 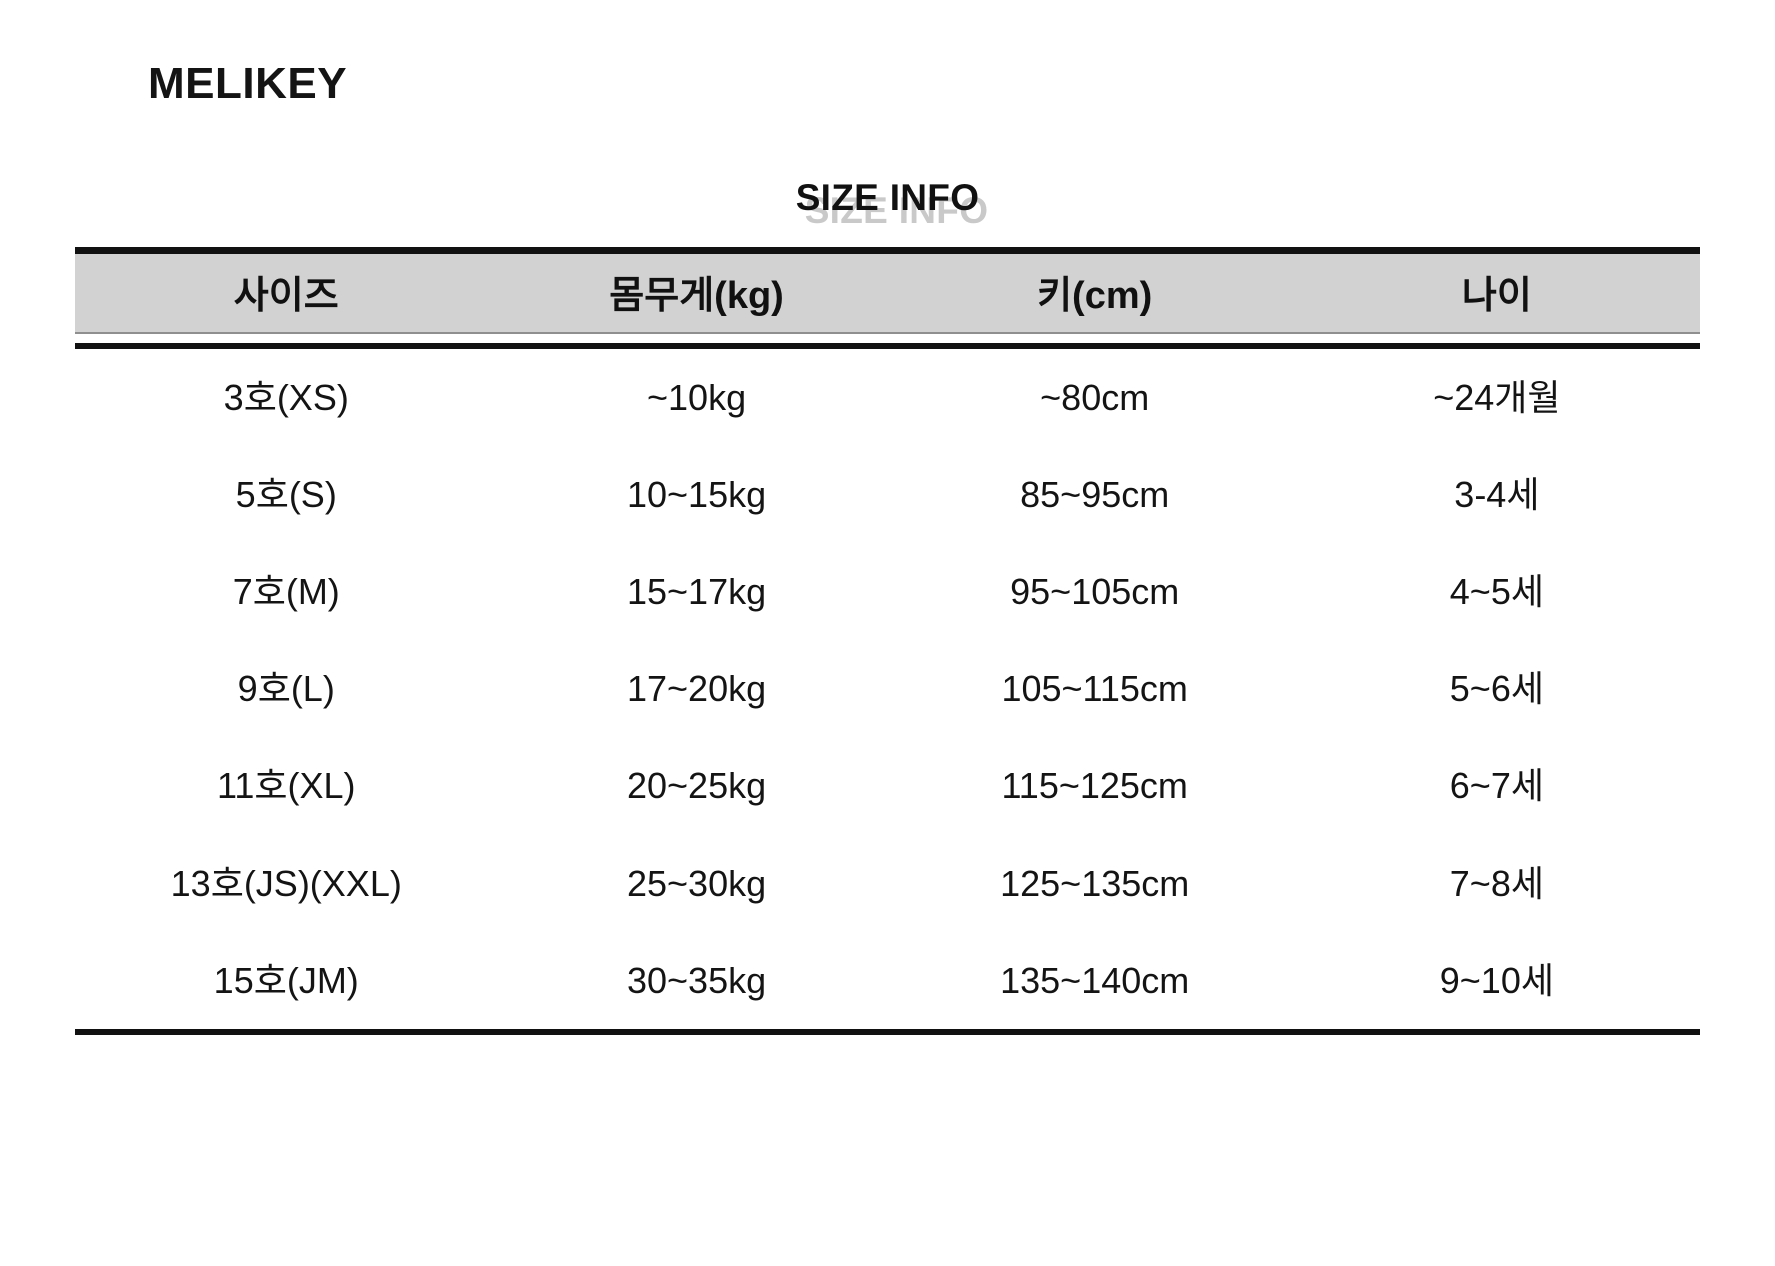 I want to click on page-title-shadow: SIZE INFO, so click(x=896, y=210).